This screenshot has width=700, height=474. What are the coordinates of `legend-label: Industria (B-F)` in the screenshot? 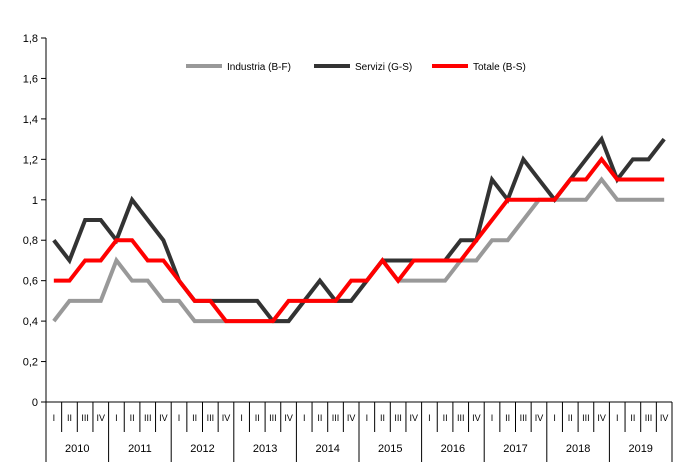 It's located at (259, 67).